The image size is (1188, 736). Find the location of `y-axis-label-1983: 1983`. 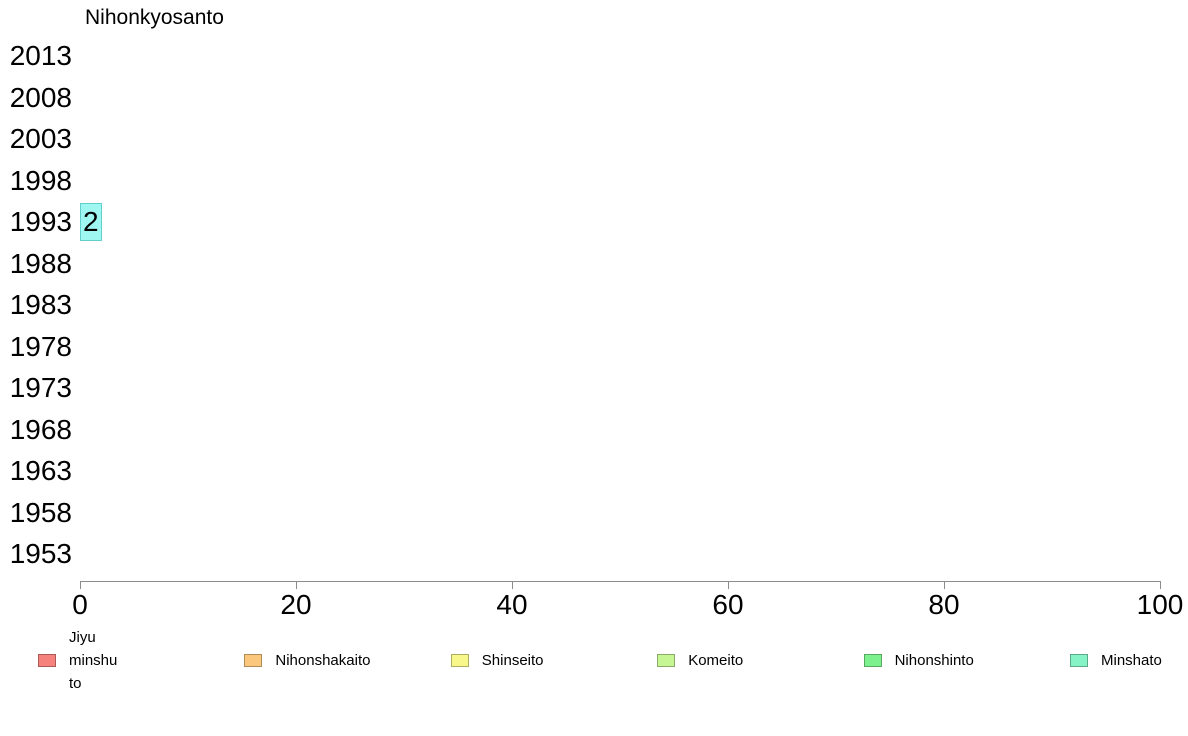

y-axis-label-1983: 1983 is located at coordinates (40, 304).